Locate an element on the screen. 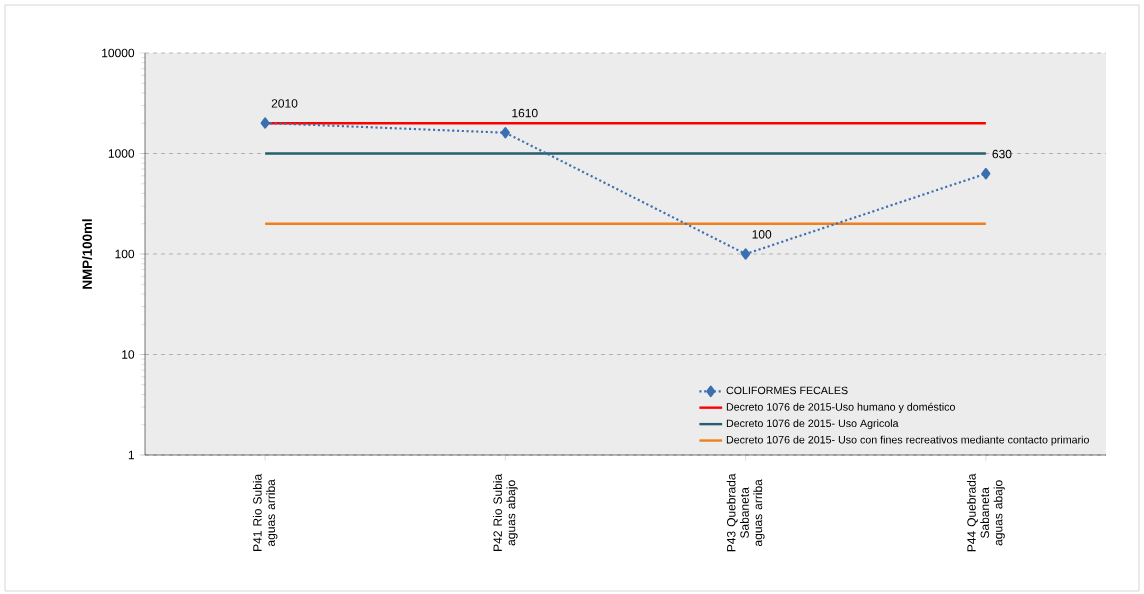  x-tick-label: P42 Rio Subia aguas abajo is located at coordinates (505, 512).